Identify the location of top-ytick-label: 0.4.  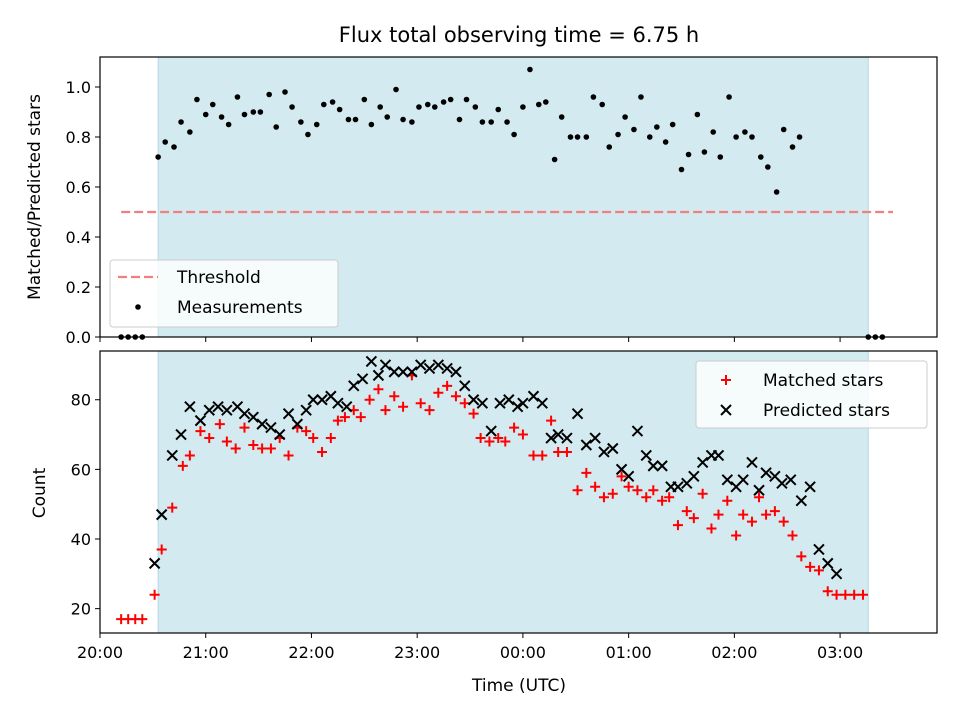
(78, 237).